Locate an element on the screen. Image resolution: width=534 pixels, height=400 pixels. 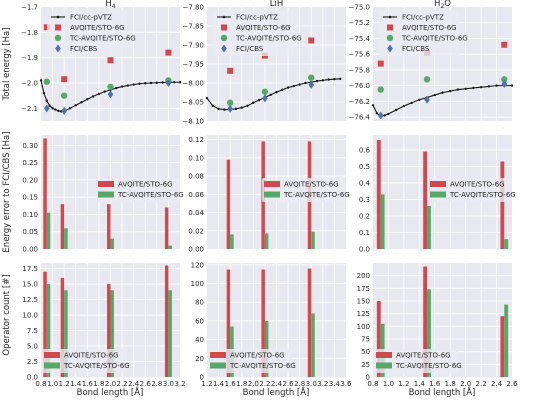
y-tick-label: 75 is located at coordinates (365, 340).